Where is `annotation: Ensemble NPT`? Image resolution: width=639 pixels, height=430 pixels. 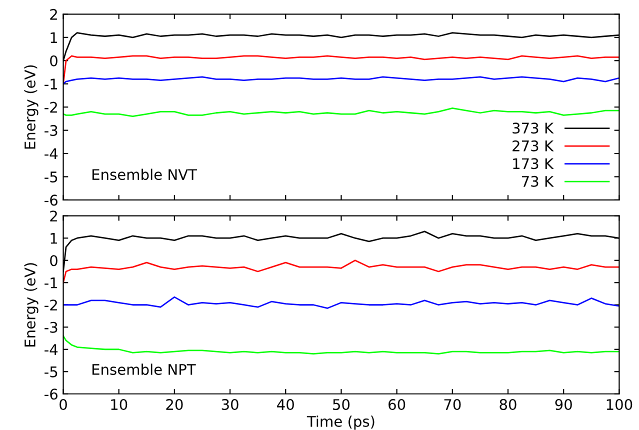
annotation: Ensemble NPT is located at coordinates (144, 369).